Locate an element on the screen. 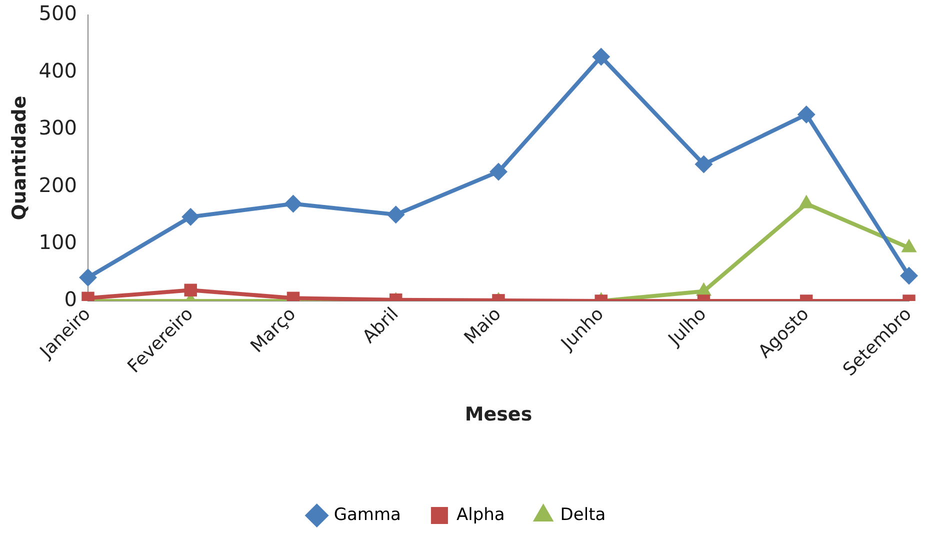 The height and width of the screenshot is (539, 934). y-tick-label: 300 is located at coordinates (57, 128).